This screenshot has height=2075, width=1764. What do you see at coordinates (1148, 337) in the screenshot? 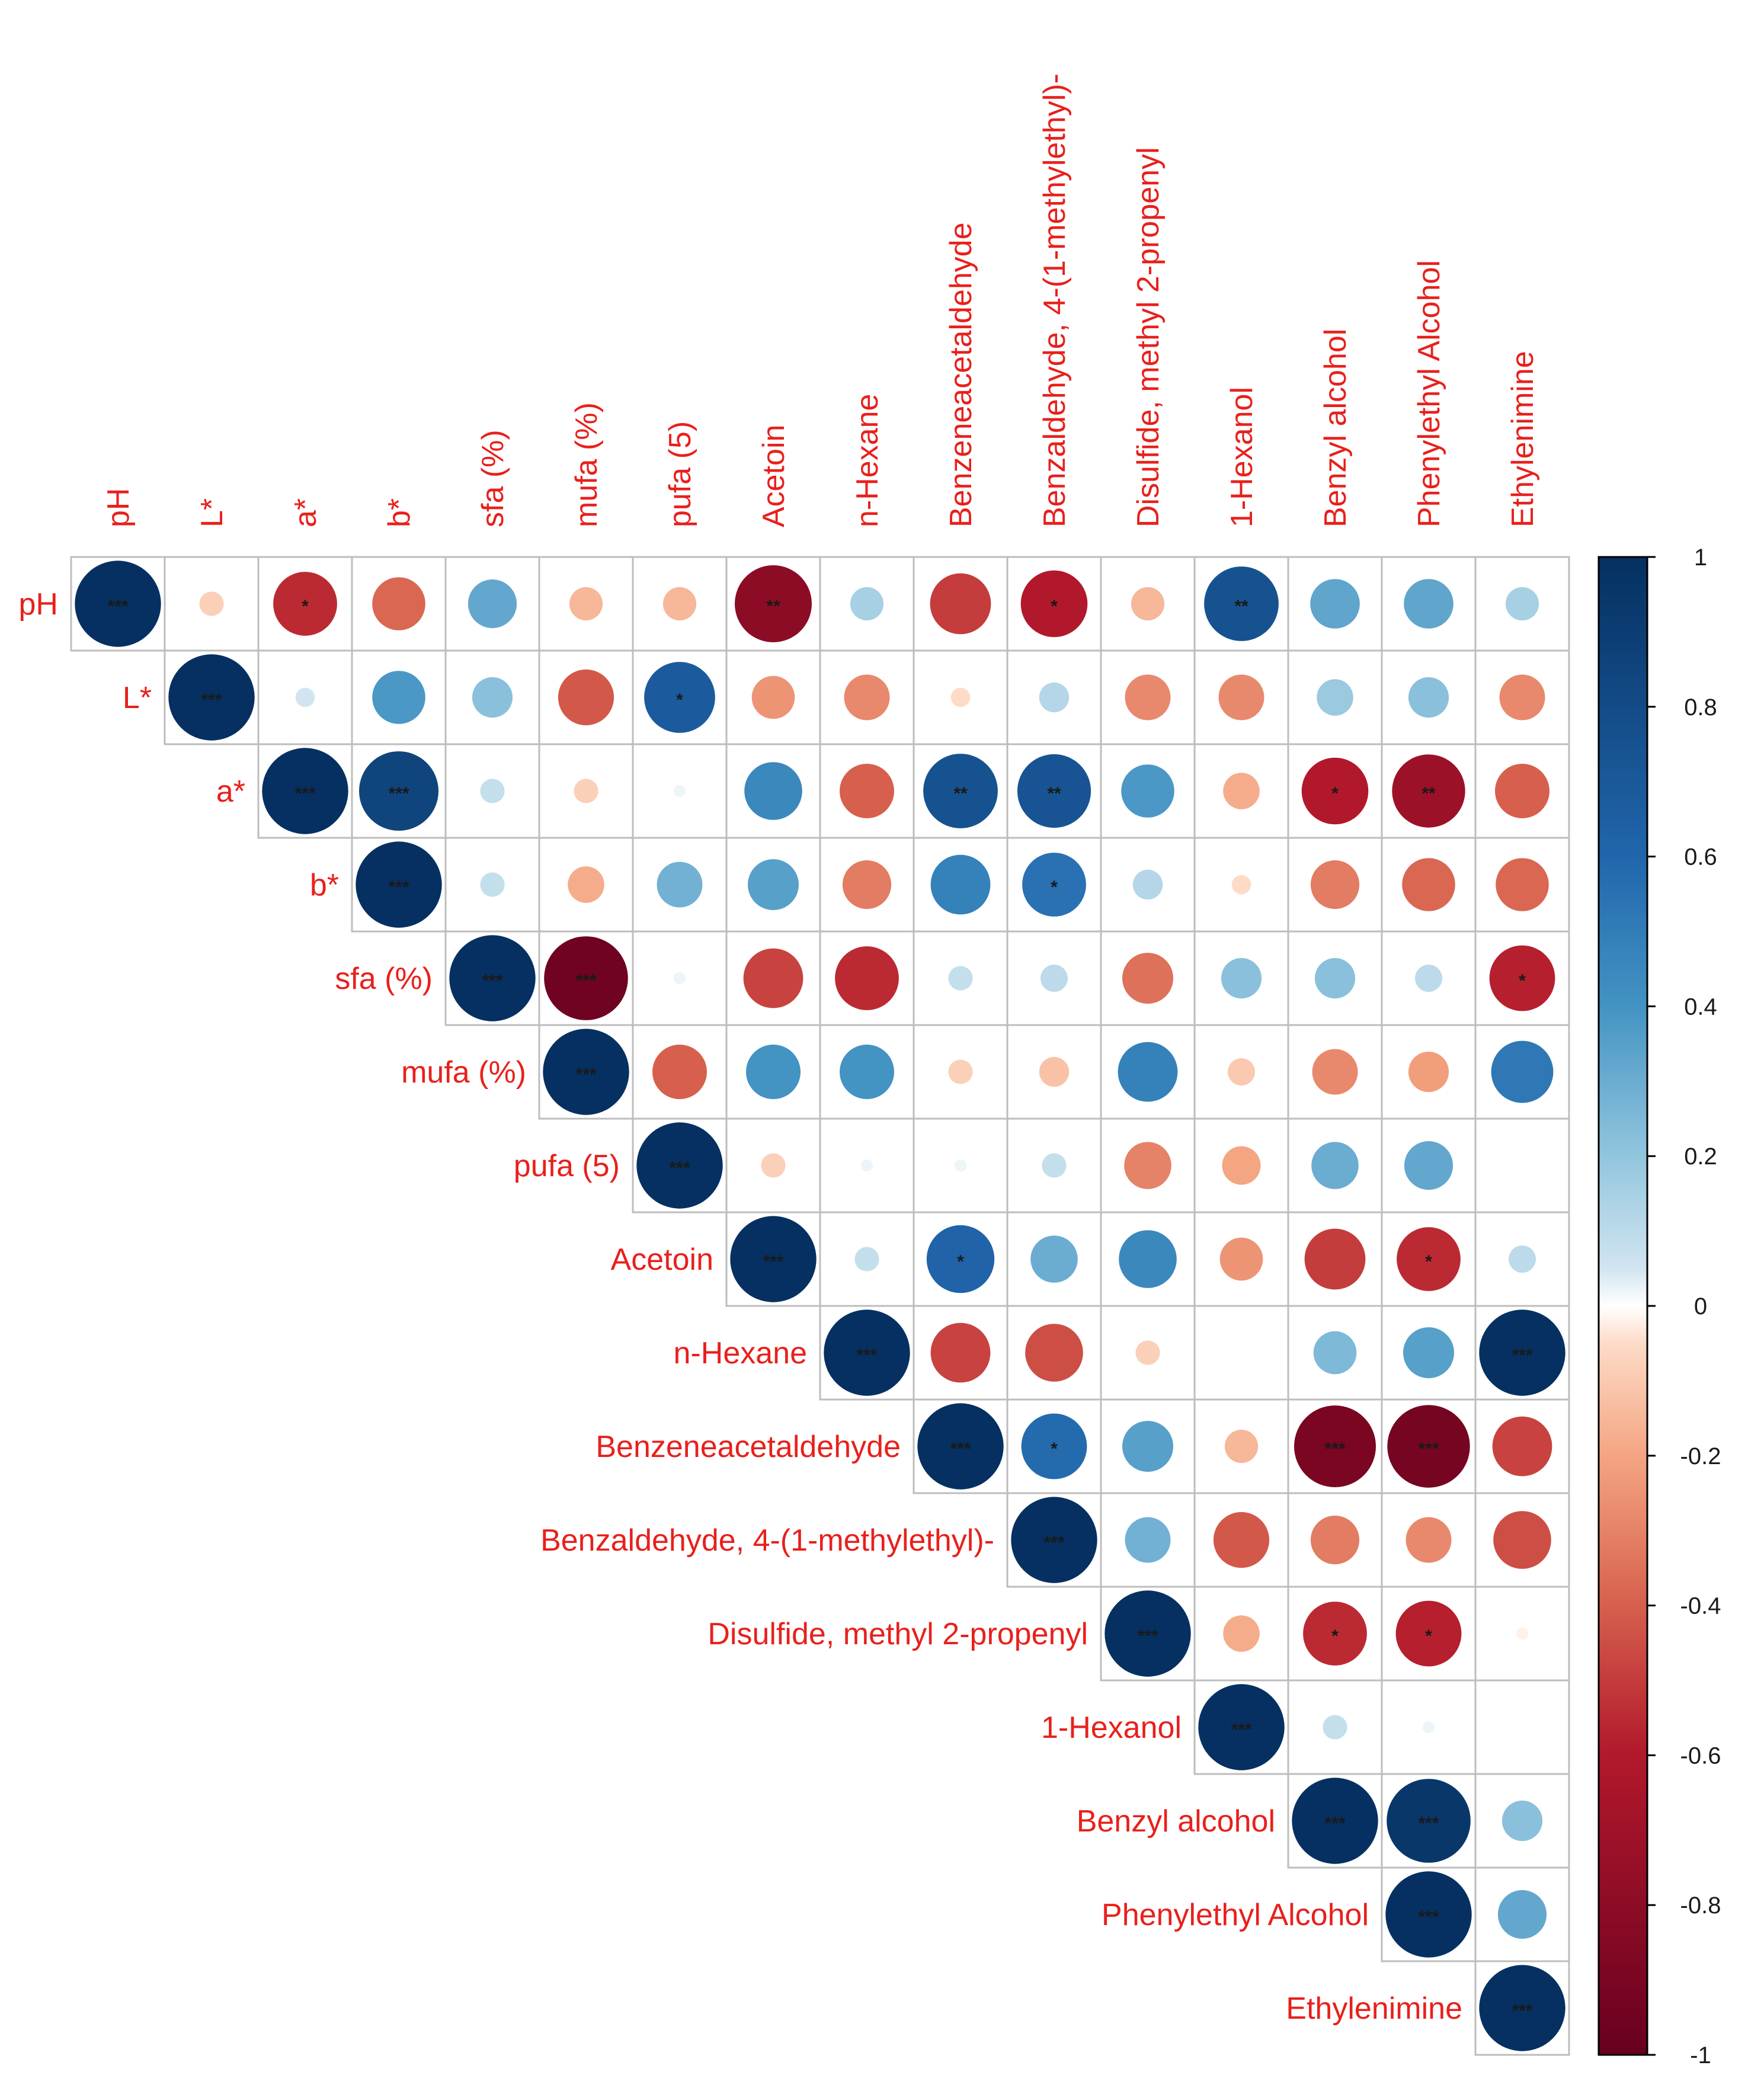
I see `column-label: Disulfide, methyl 2-propenyl` at bounding box center [1148, 337].